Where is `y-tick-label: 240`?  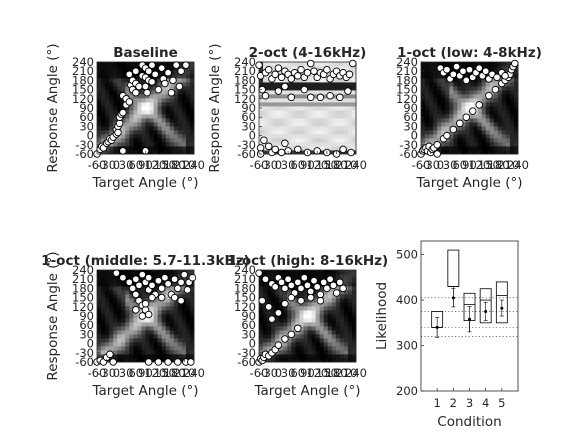 y-tick-label: 240 is located at coordinates (407, 62).